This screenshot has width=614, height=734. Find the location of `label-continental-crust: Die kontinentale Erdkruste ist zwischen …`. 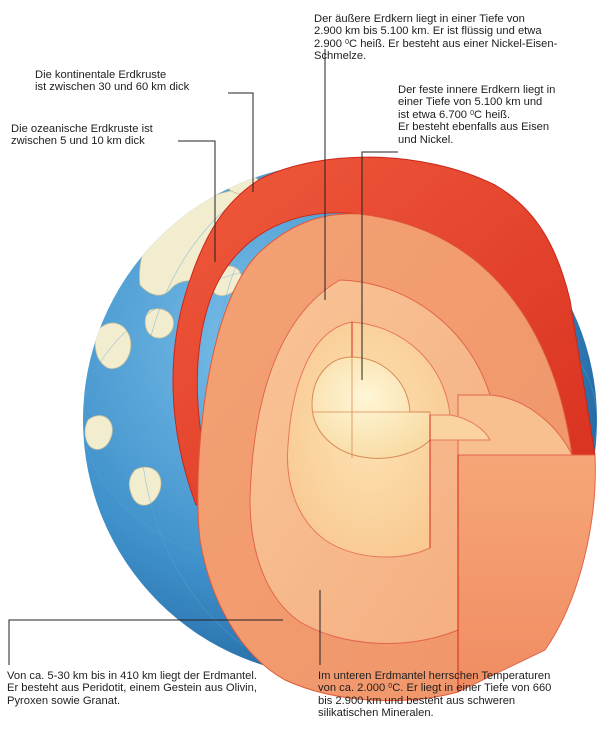

label-continental-crust: Die kontinentale Erdkruste ist zwischen … is located at coordinates (112, 81).